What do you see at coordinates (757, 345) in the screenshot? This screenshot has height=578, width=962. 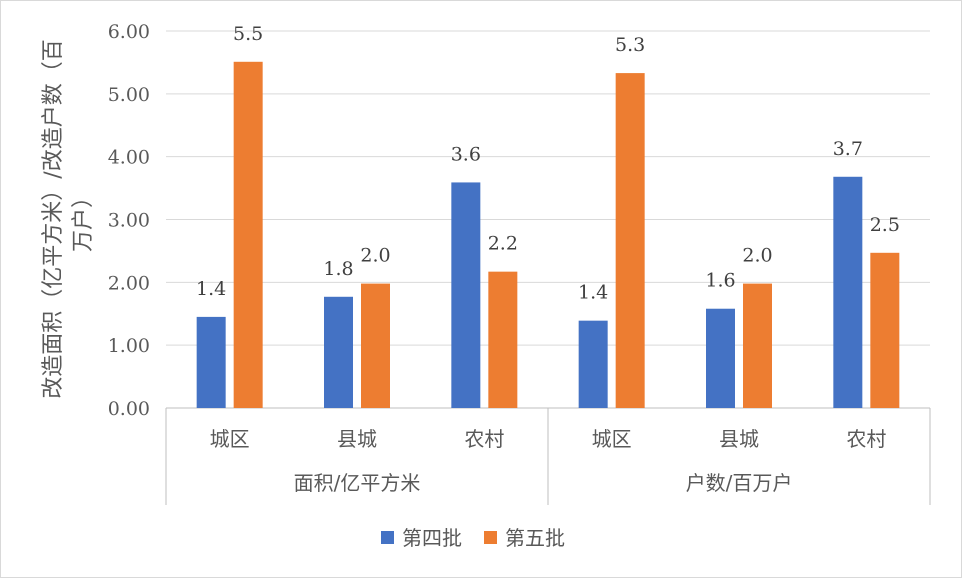 I see `bar-第五批-5` at bounding box center [757, 345].